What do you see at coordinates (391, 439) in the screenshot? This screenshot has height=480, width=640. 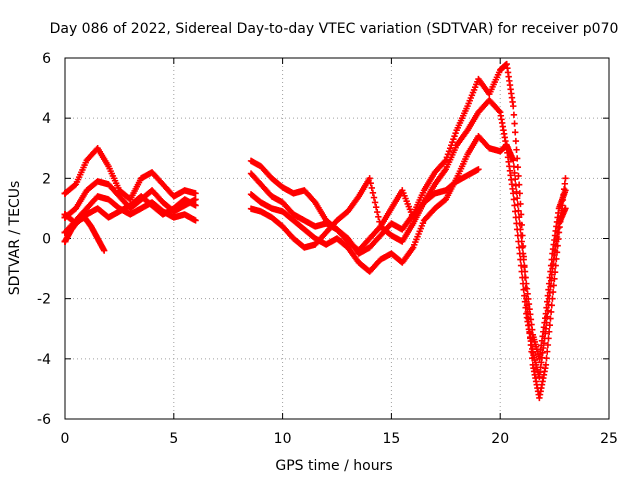 I see `x-tick-label: 15` at bounding box center [391, 439].